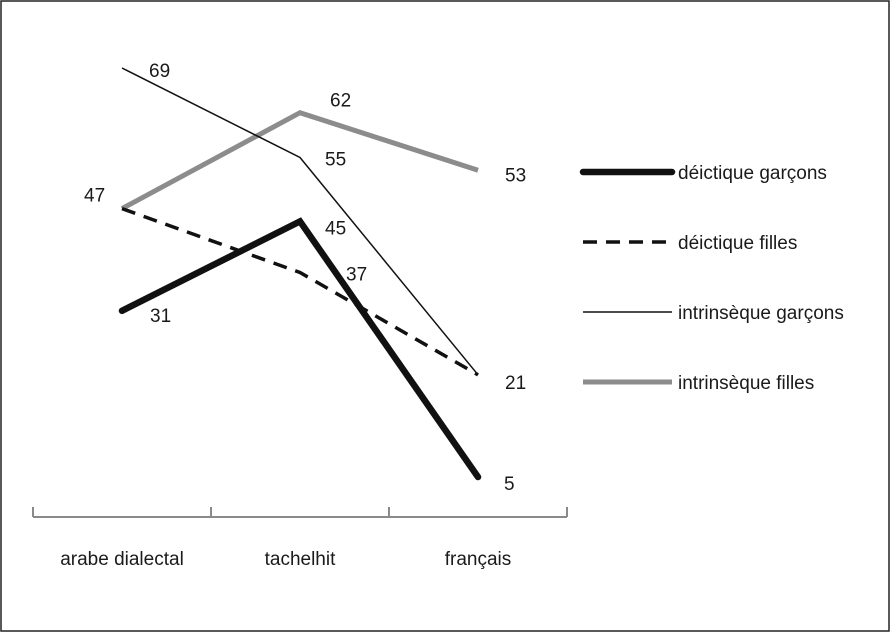 This screenshot has width=890, height=632. Describe the element at coordinates (299, 160) in the screenshot. I see `series-line-intrinseque-filles` at that location.